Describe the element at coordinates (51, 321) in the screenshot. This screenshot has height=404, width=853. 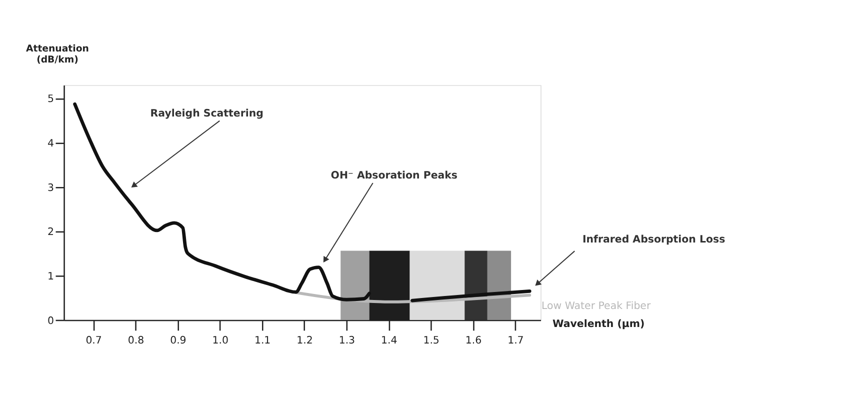
I see `y-tick-label: 0` at that location.